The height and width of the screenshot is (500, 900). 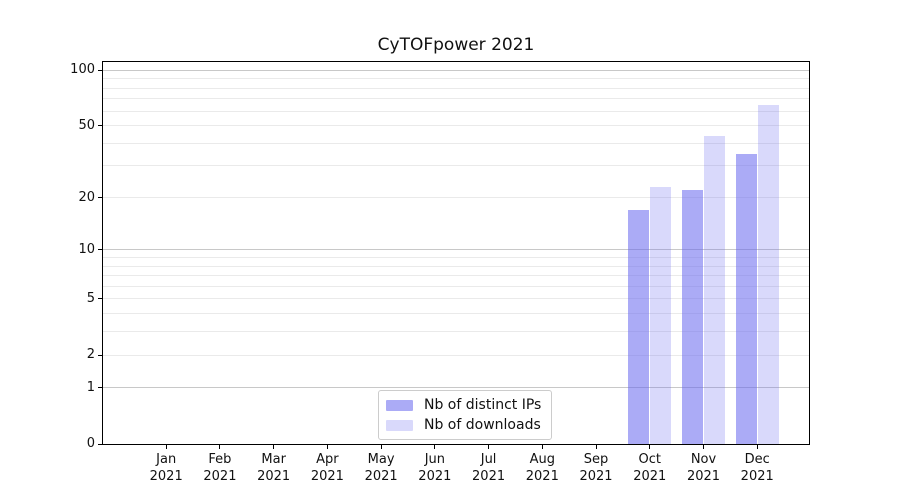 I want to click on x-tick-label: Jan 2021, so click(x=166, y=468).